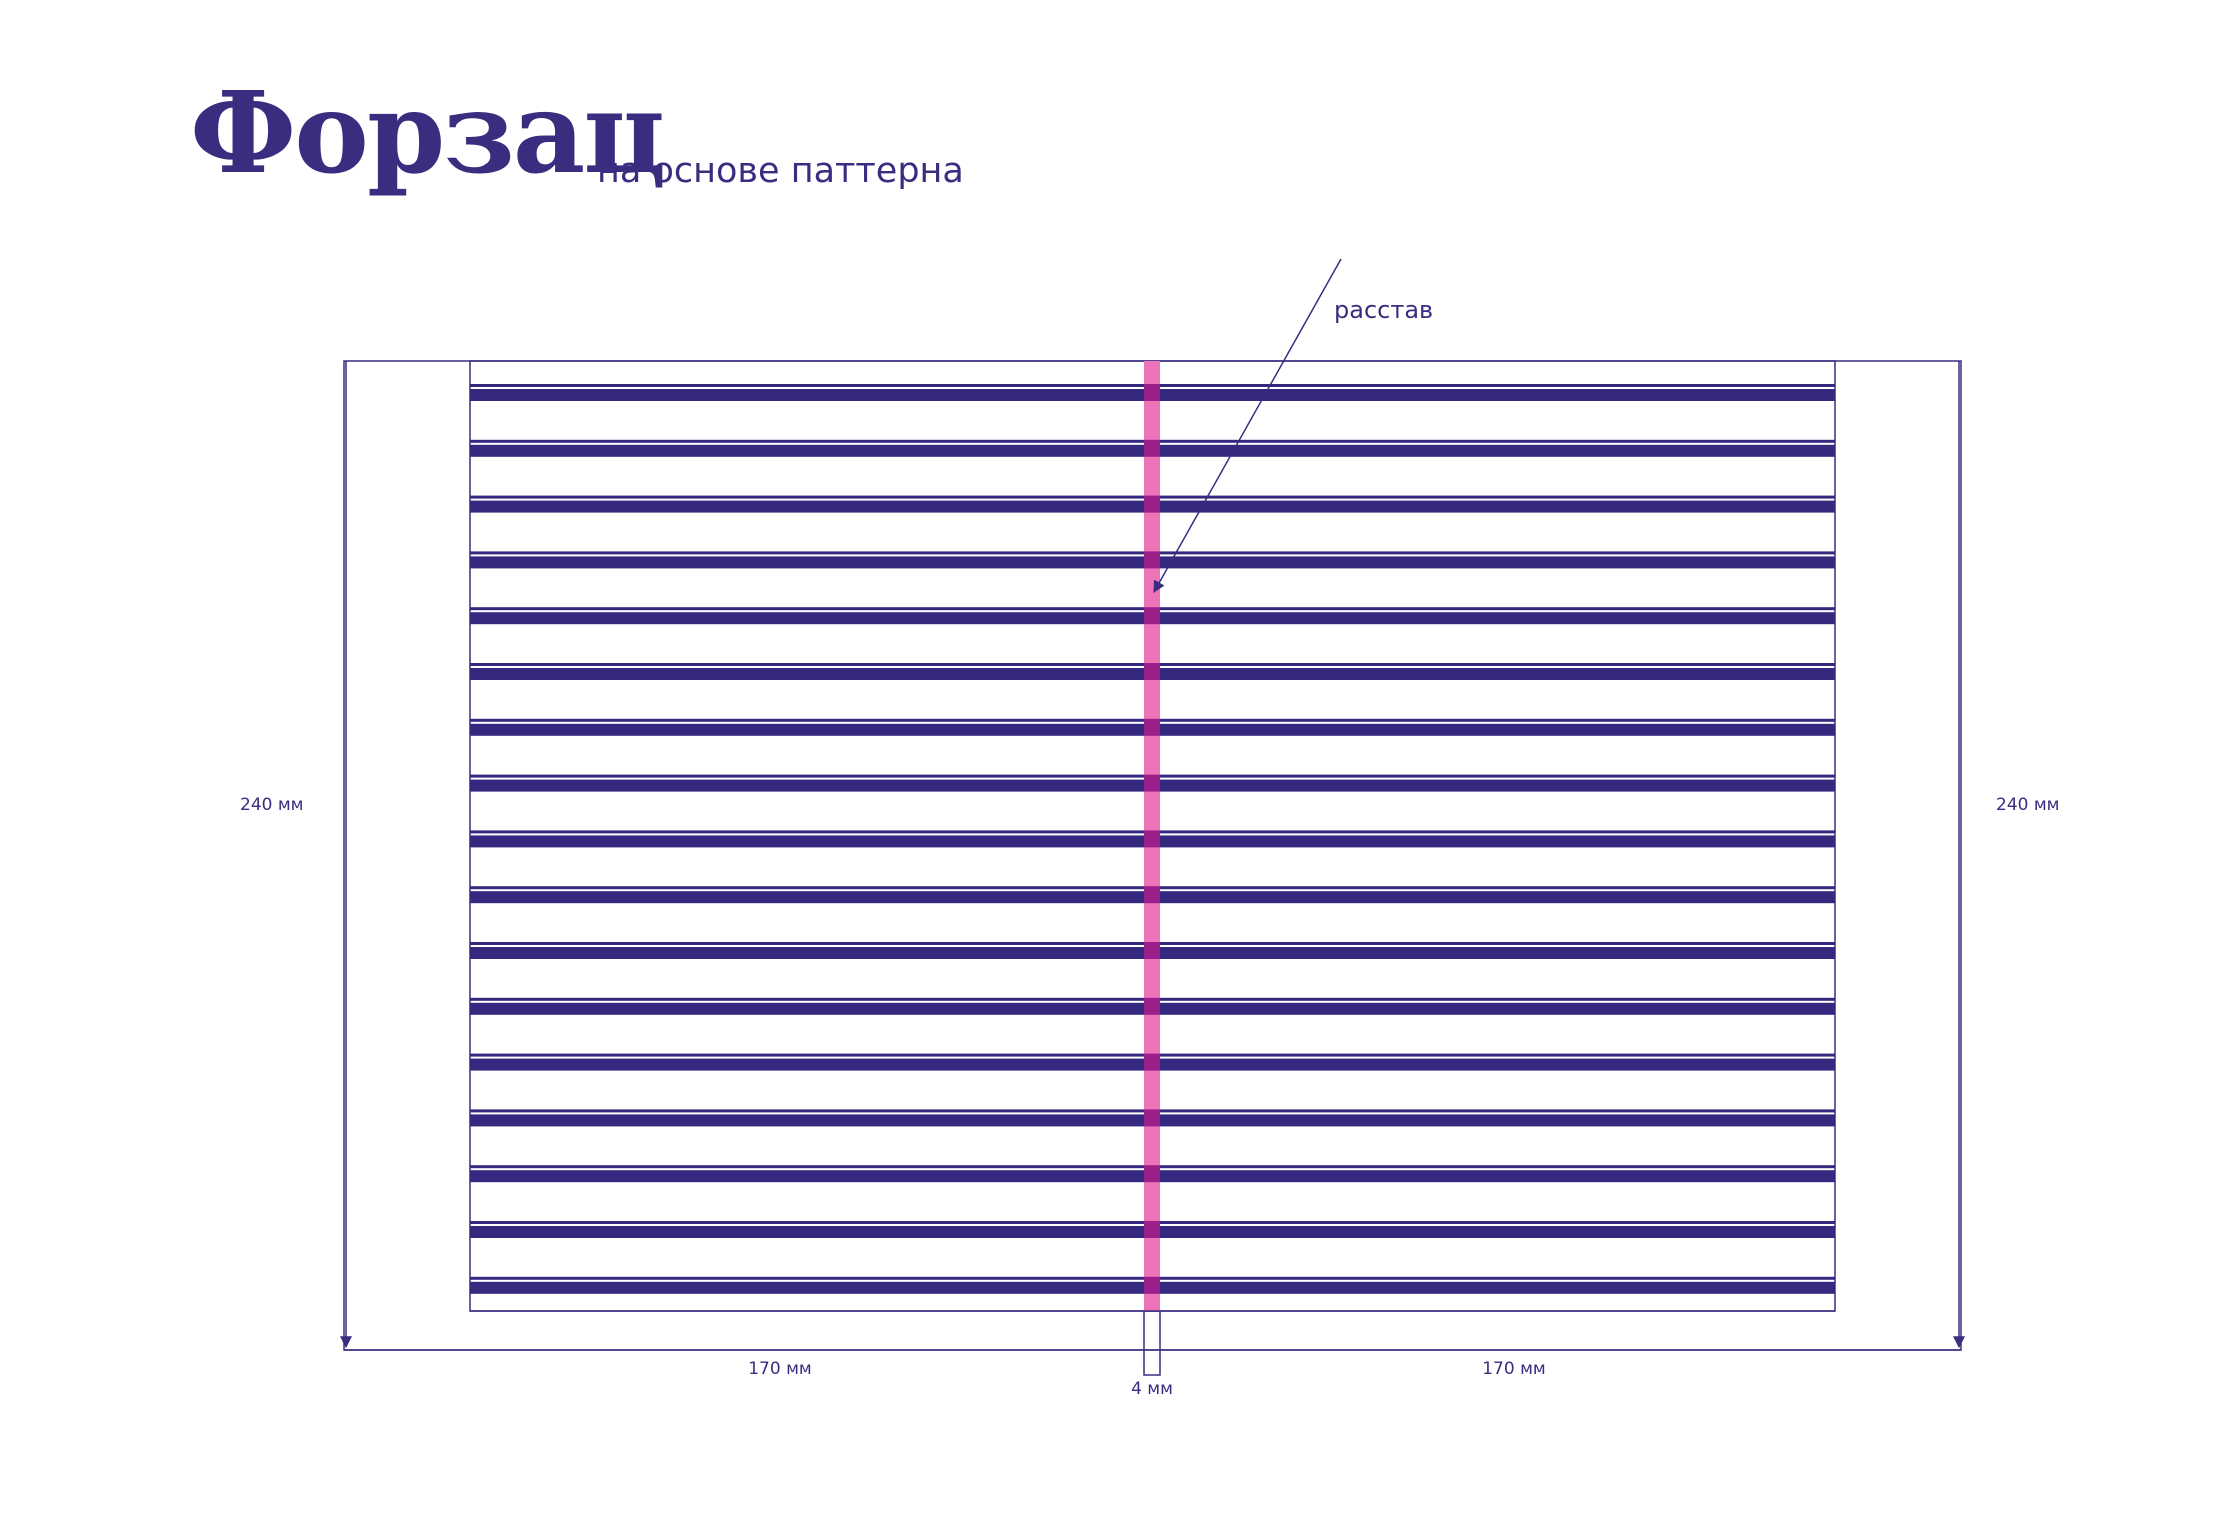  What do you see at coordinates (1514, 1369) in the screenshot?
I see `width-label-right: 170 мм` at bounding box center [1514, 1369].